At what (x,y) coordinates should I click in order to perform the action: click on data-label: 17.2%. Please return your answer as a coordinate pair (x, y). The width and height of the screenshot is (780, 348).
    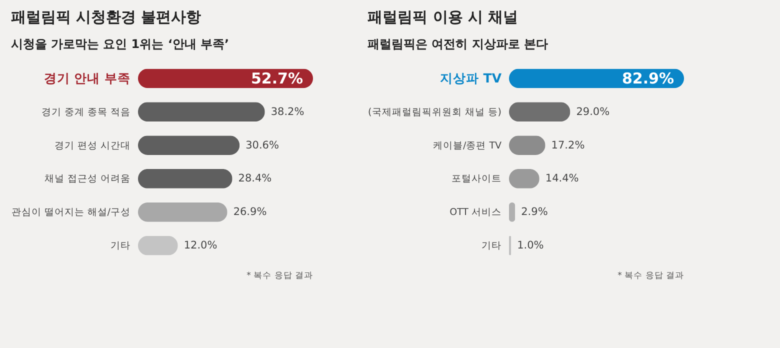
    Looking at the image, I should click on (568, 145).